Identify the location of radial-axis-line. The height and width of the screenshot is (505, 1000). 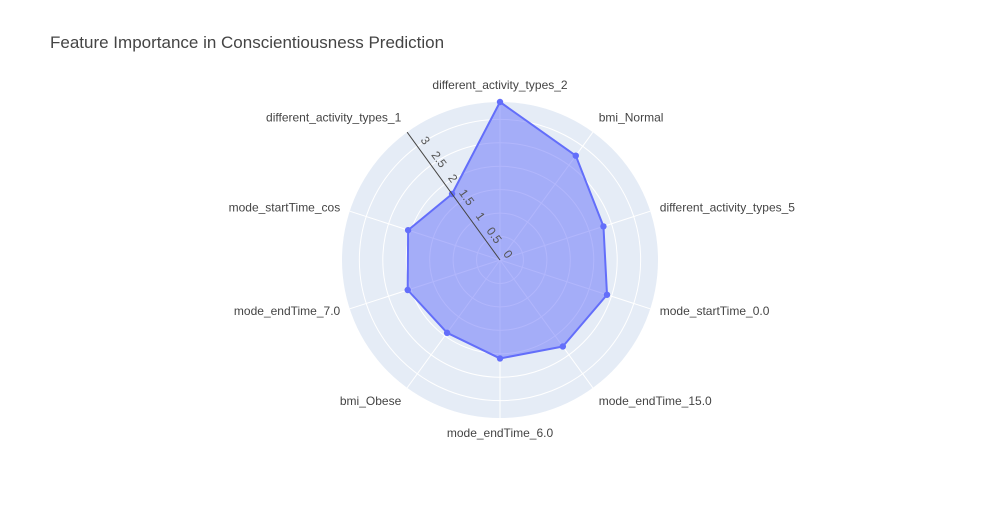
(453, 196).